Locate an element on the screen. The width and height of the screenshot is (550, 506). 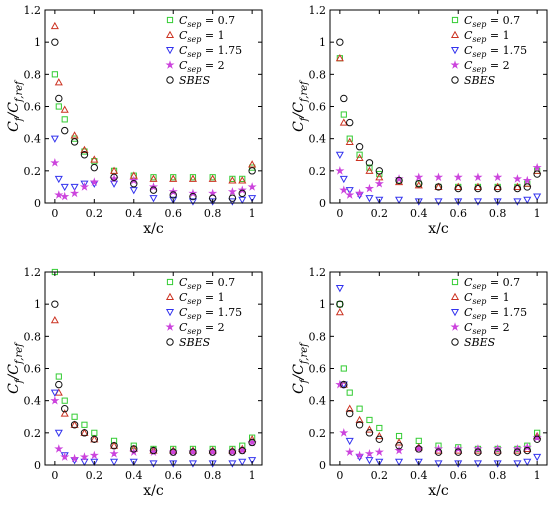
x-tick-label: 0.2 is located at coordinates (380, 213).